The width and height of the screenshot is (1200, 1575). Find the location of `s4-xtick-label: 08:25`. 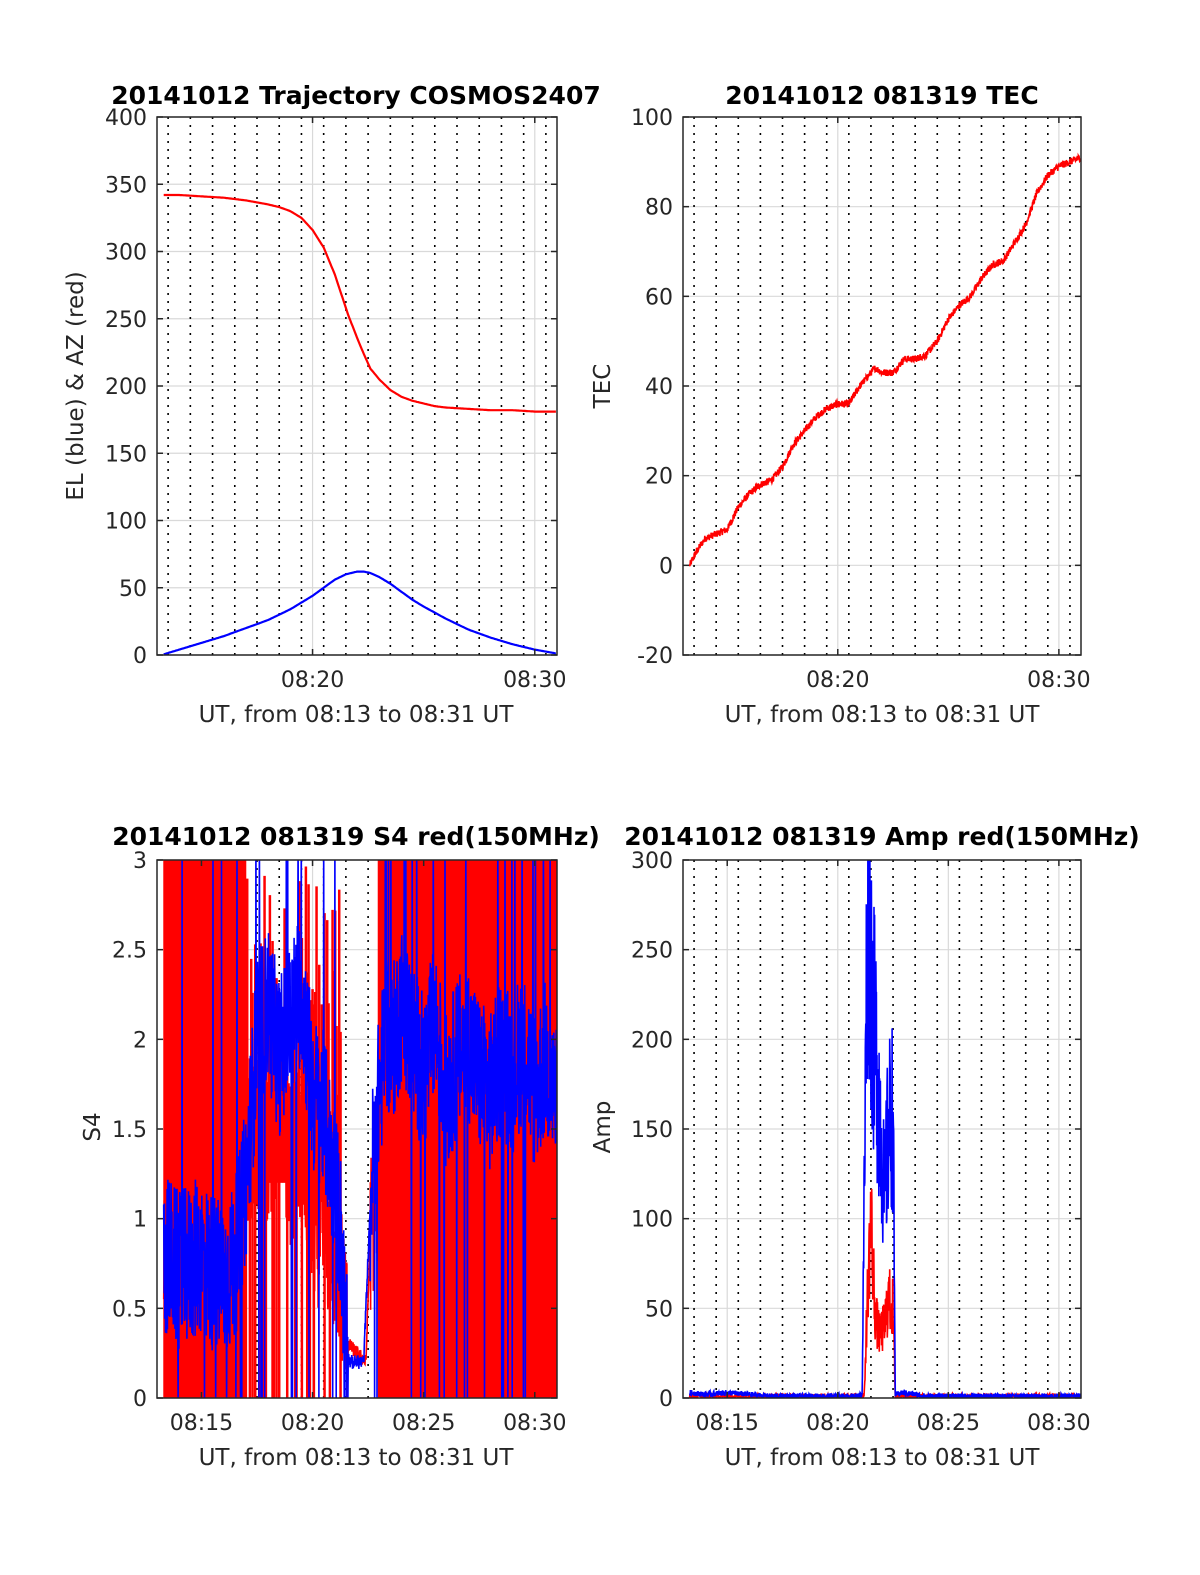

s4-xtick-label: 08:25 is located at coordinates (423, 1423).